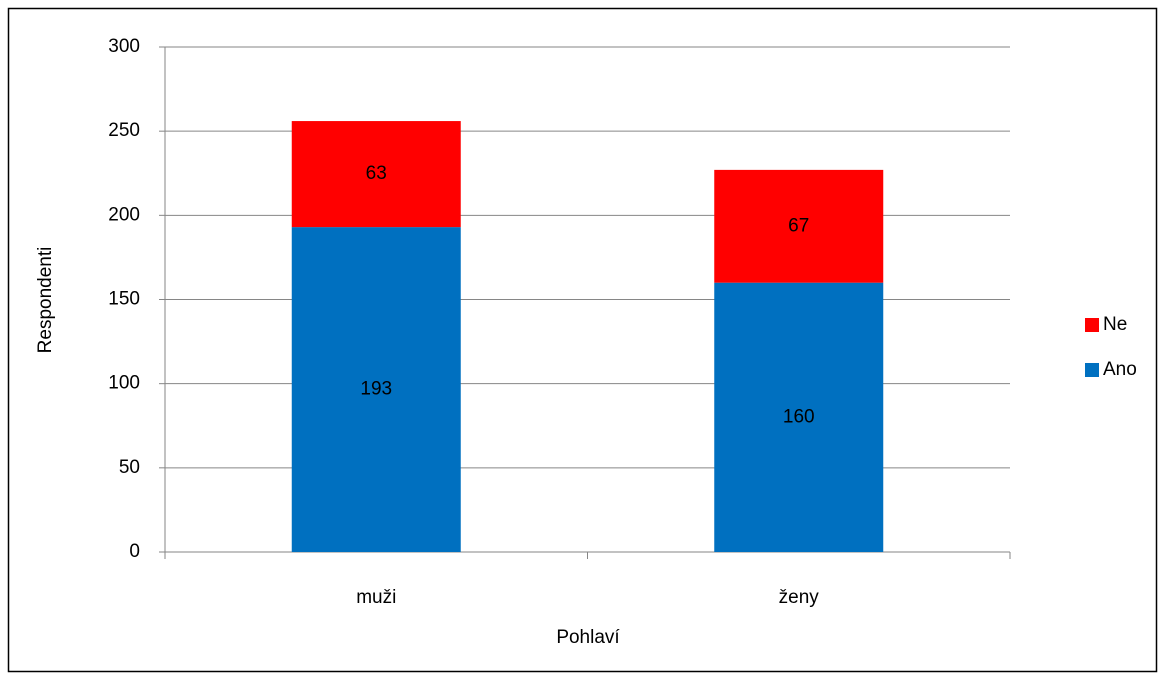 This screenshot has width=1165, height=680. What do you see at coordinates (45, 300) in the screenshot?
I see `y-axis-title: Respondenti` at bounding box center [45, 300].